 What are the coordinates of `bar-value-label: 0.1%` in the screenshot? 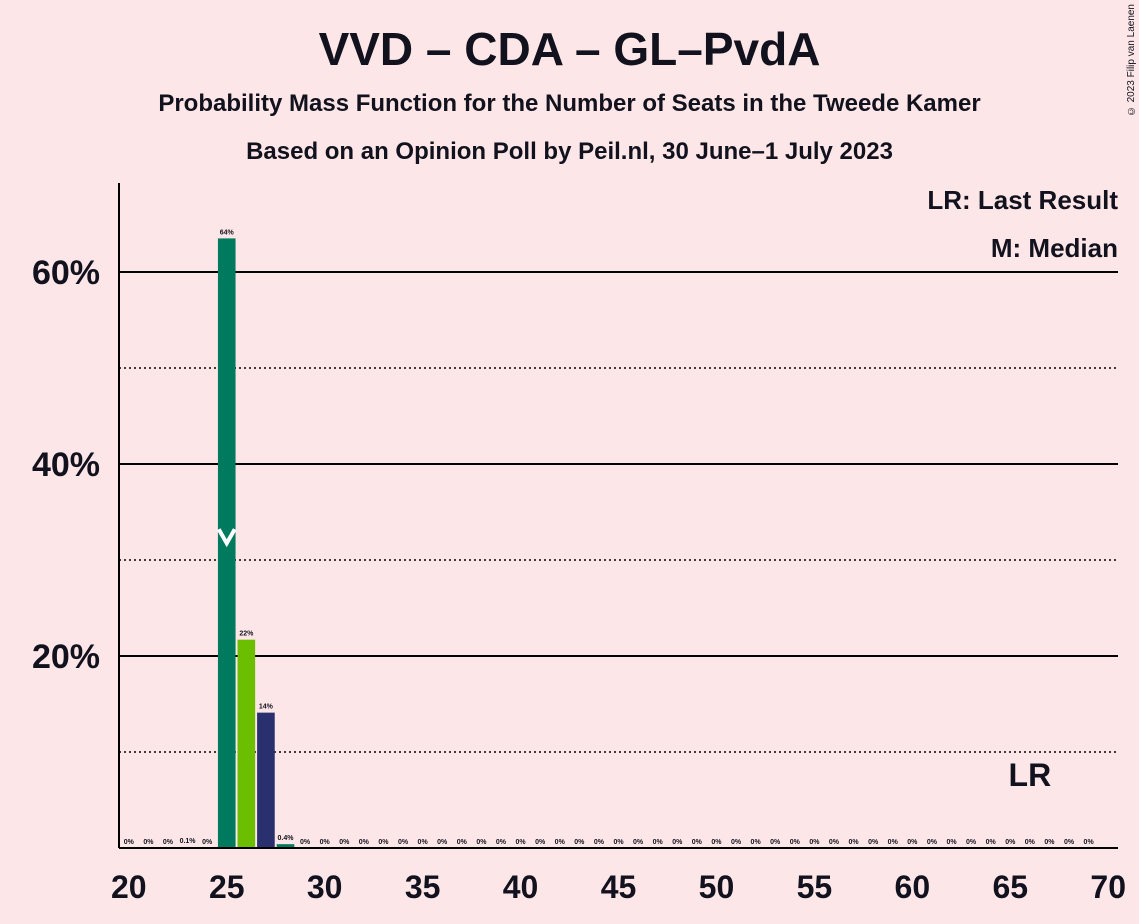 It's located at (188, 841).